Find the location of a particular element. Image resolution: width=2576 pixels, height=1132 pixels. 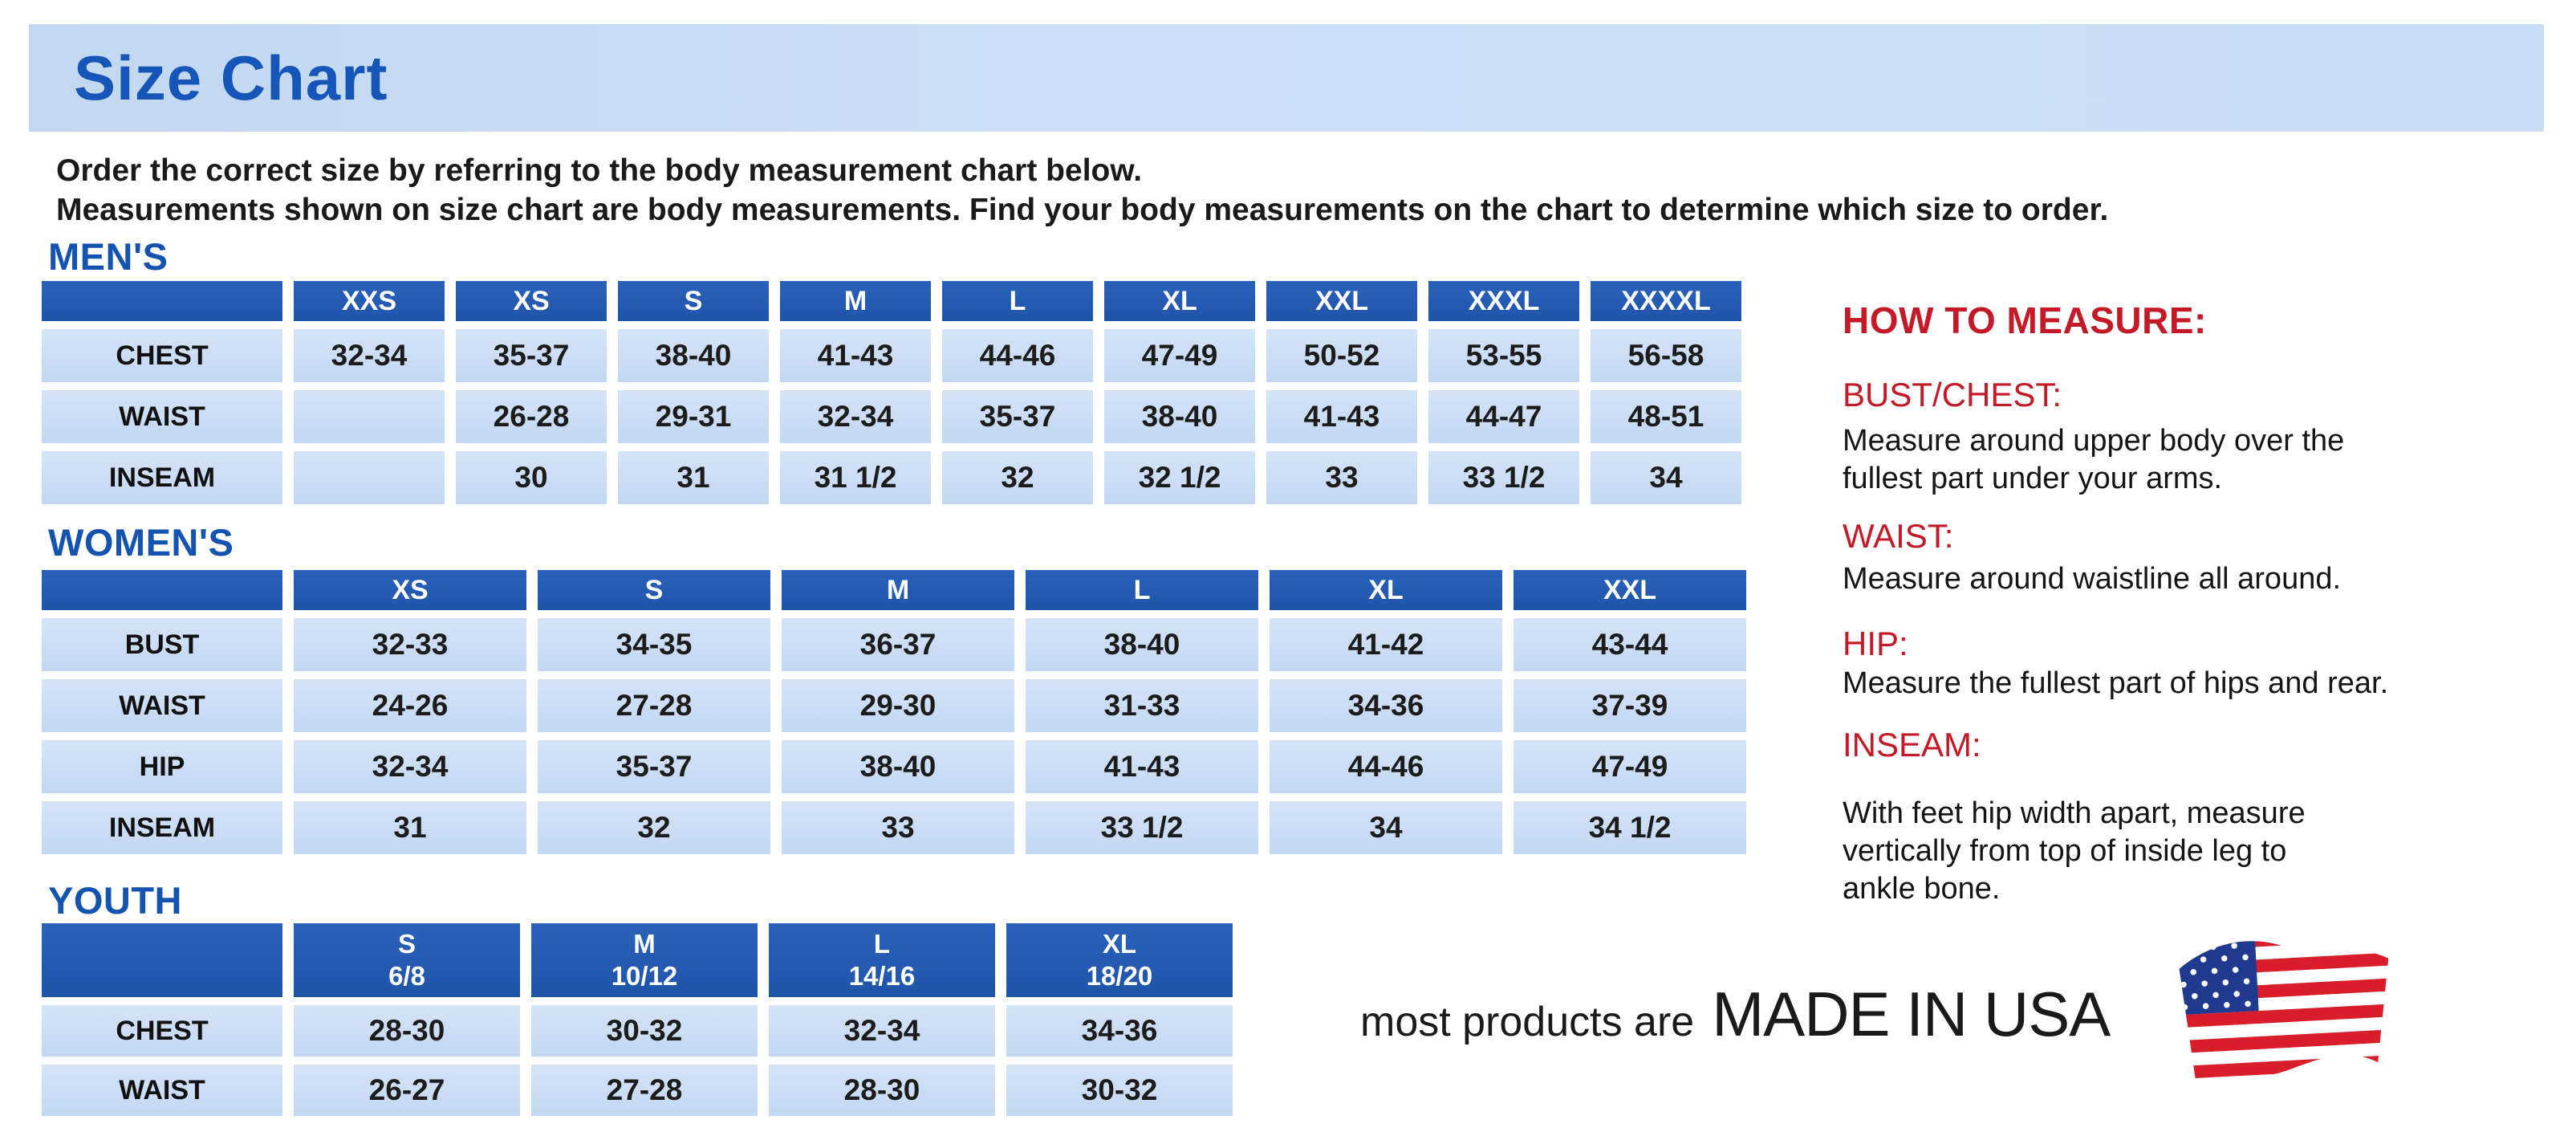

size-header-cell: XS is located at coordinates (531, 301).